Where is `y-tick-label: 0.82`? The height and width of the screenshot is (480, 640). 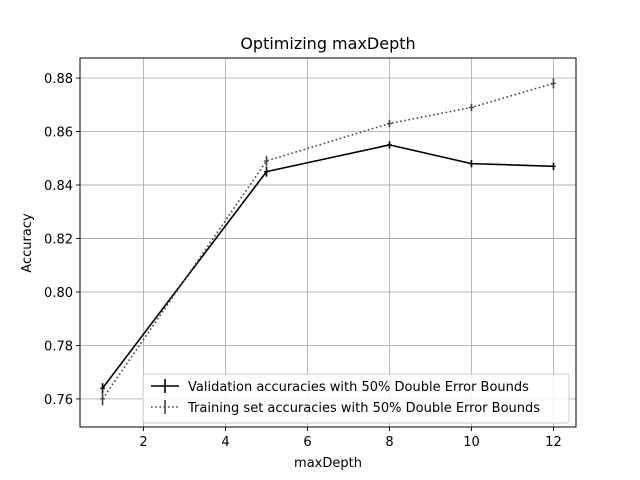 y-tick-label: 0.82 is located at coordinates (58, 239).